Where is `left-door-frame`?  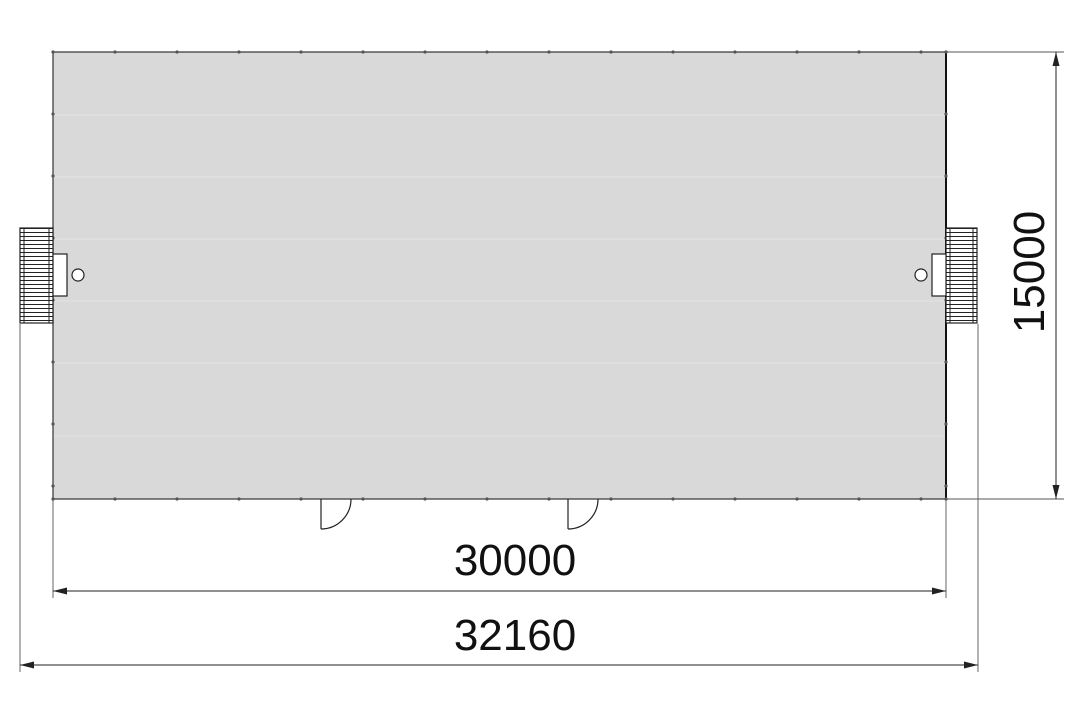
left-door-frame is located at coordinates (60, 275).